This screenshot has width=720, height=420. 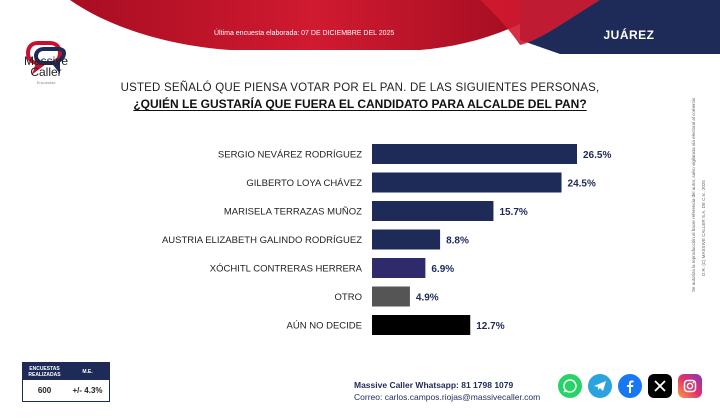 What do you see at coordinates (660, 386) in the screenshot?
I see `x-icon` at bounding box center [660, 386].